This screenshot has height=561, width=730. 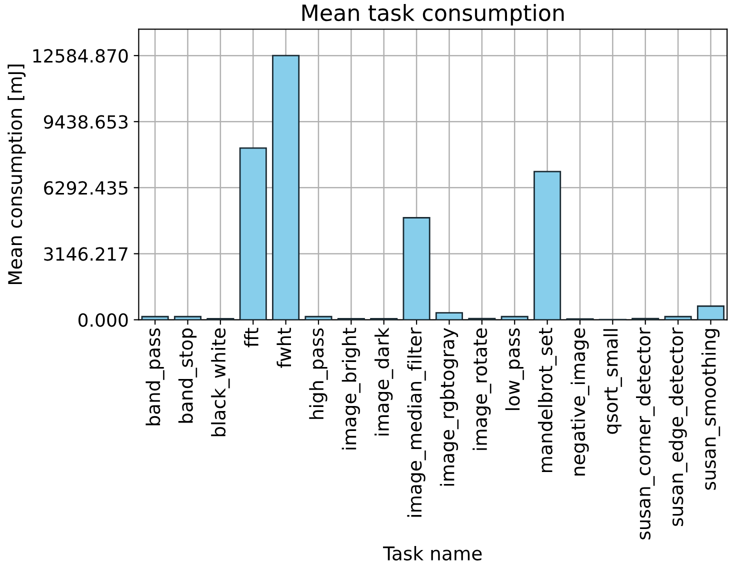 I want to click on x-tick-label: band_stop, so click(x=188, y=375).